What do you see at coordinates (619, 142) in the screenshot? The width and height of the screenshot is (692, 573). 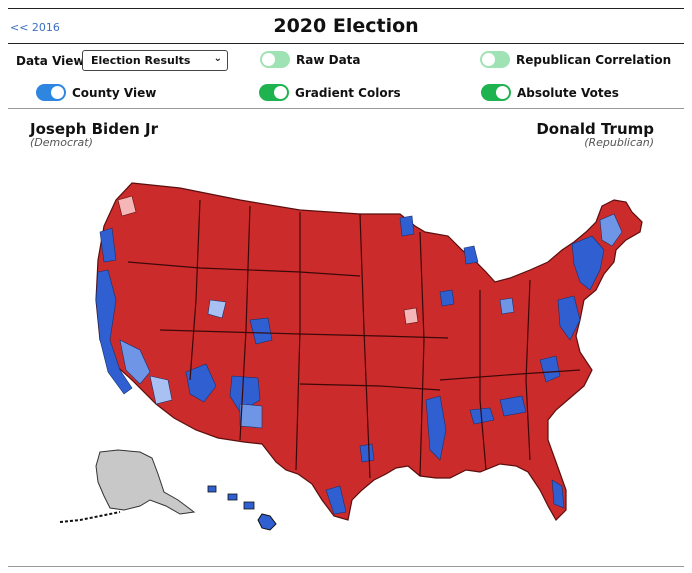 I see `republican-party: (Republican)` at bounding box center [619, 142].